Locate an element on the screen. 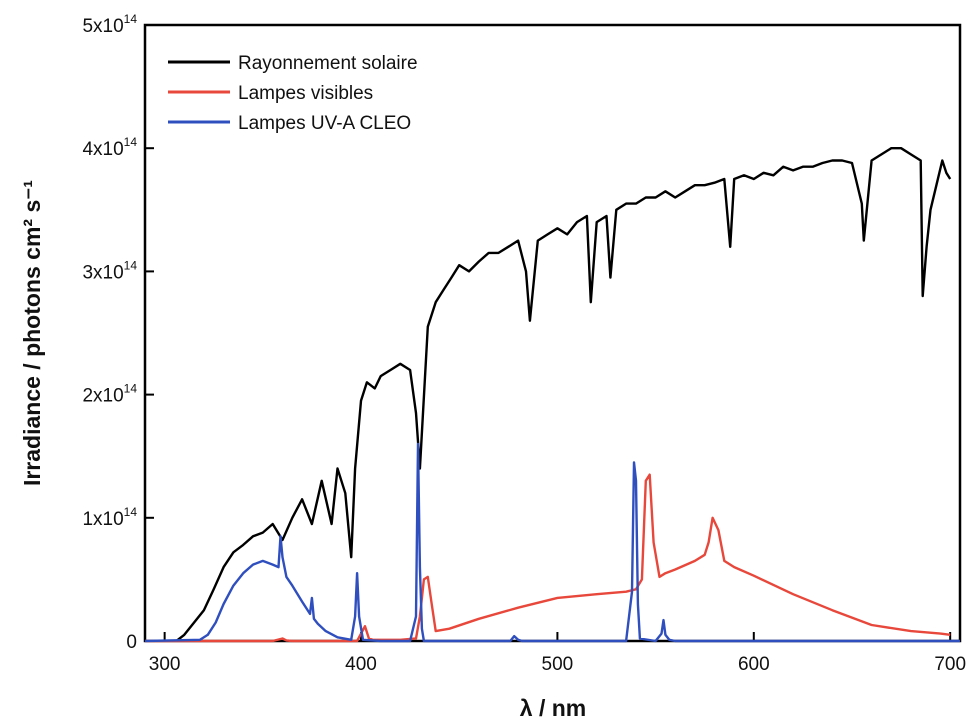 This screenshot has height=724, width=971. x-tick-label: 300 is located at coordinates (165, 664).